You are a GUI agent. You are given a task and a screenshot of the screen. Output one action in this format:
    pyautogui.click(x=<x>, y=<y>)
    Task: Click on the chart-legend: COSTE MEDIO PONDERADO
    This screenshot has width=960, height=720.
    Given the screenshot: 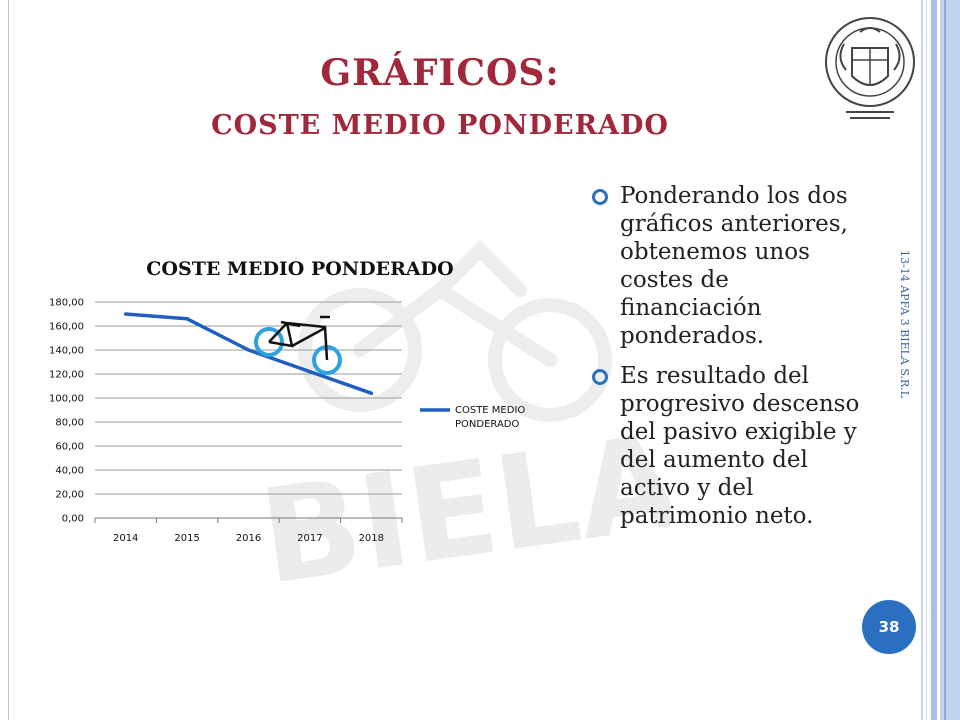 What is the action you would take?
    pyautogui.click(x=472, y=417)
    